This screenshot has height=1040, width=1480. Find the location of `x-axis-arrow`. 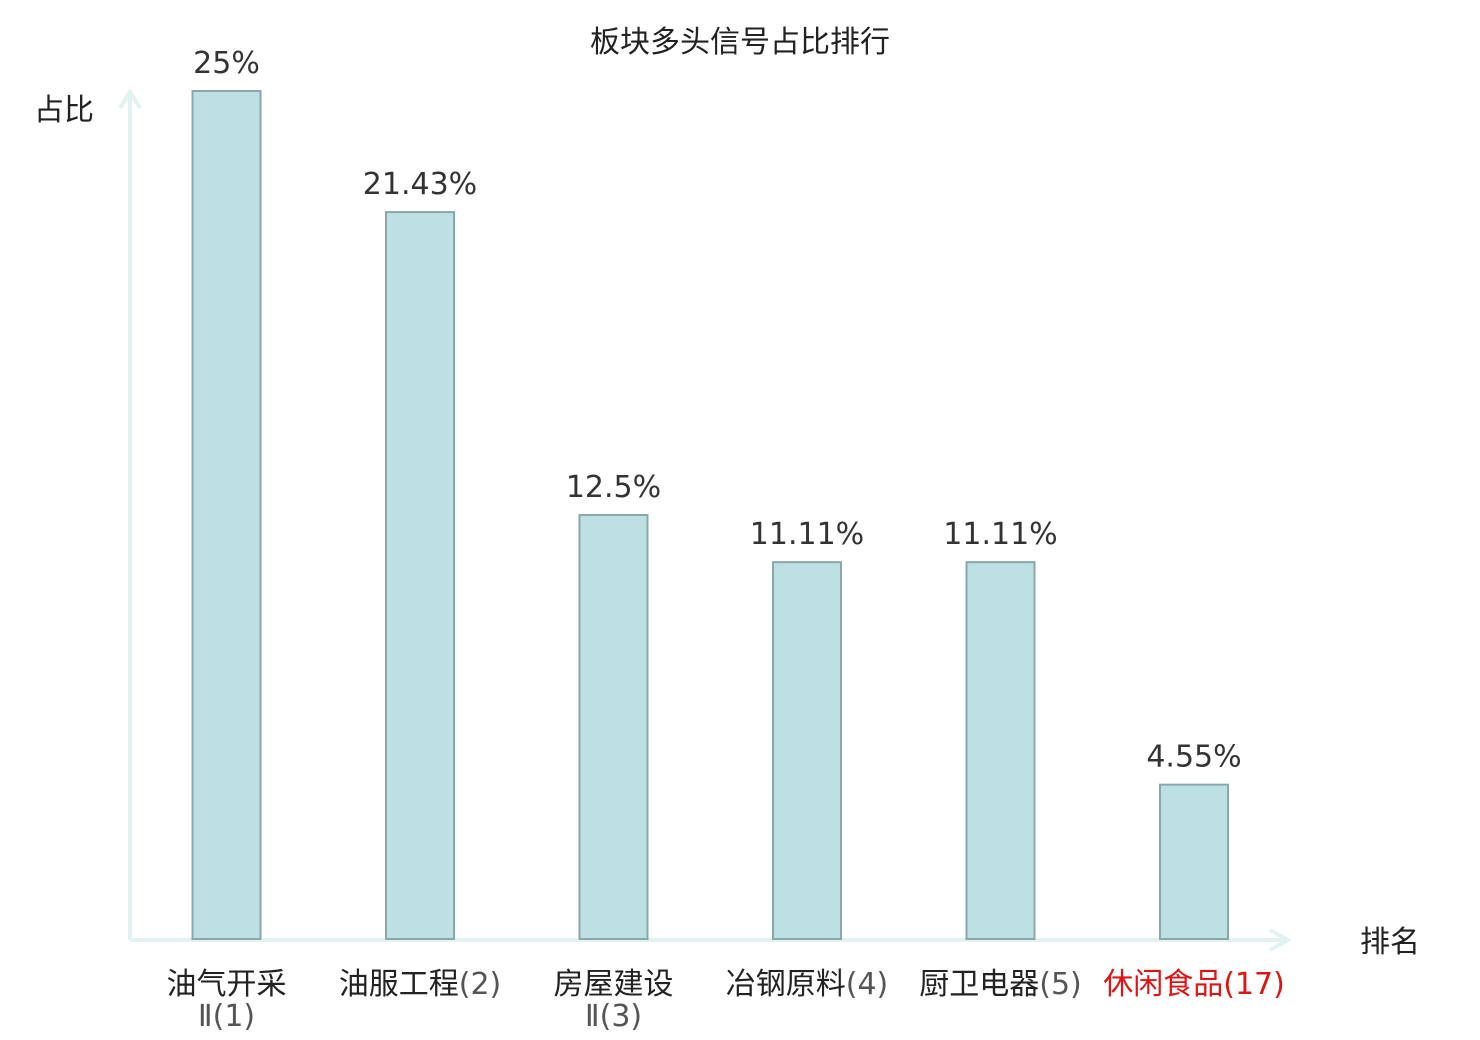

x-axis-arrow is located at coordinates (1281, 940).